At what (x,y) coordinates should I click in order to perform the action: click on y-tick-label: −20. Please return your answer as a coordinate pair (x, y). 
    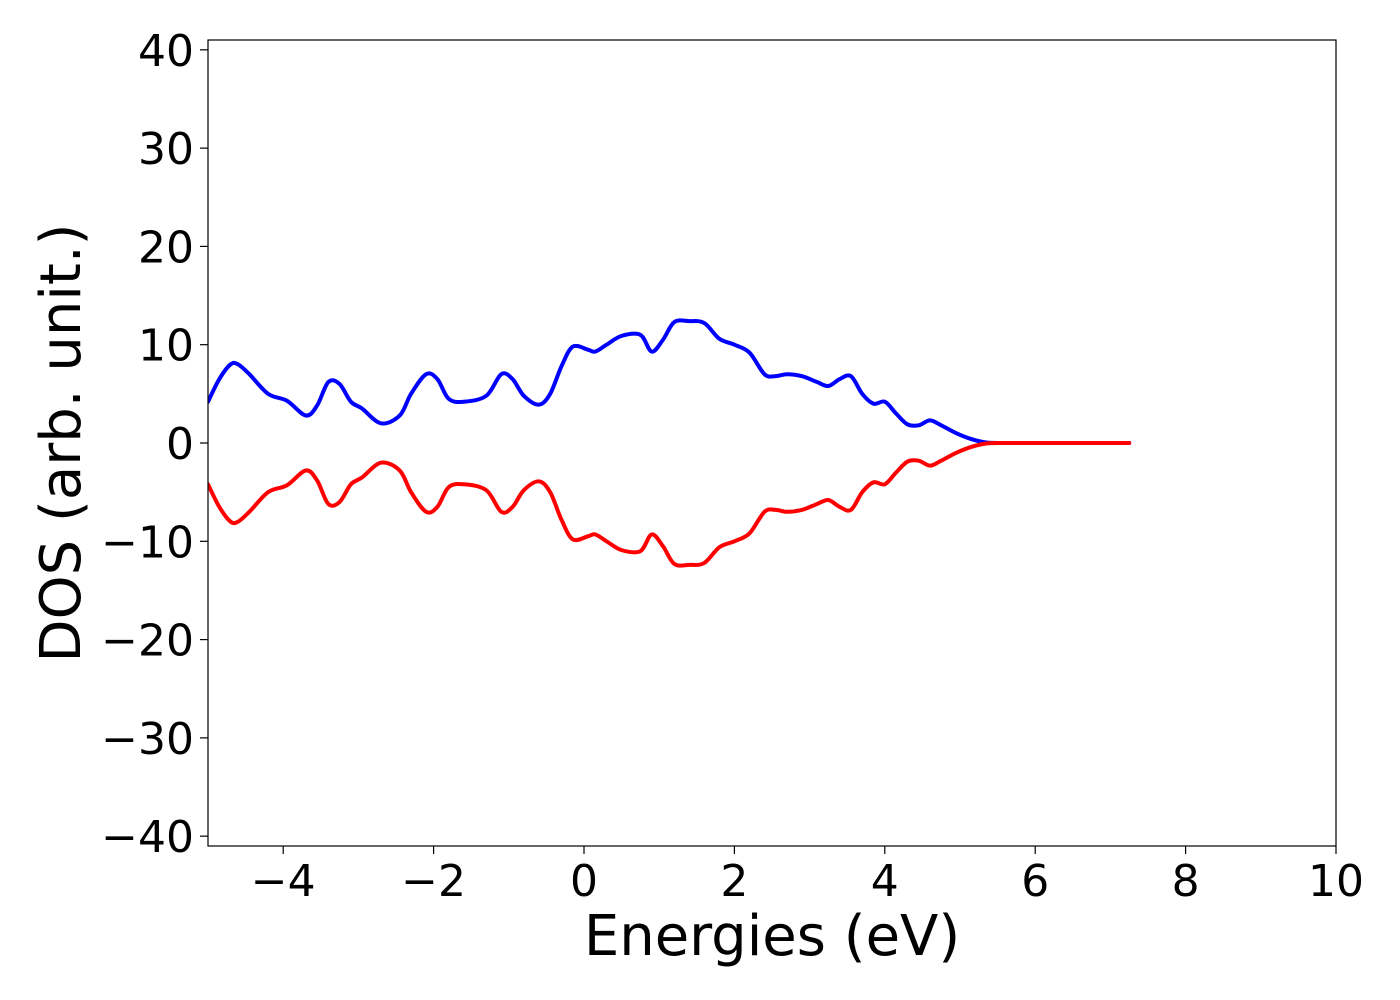
    Looking at the image, I should click on (147, 641).